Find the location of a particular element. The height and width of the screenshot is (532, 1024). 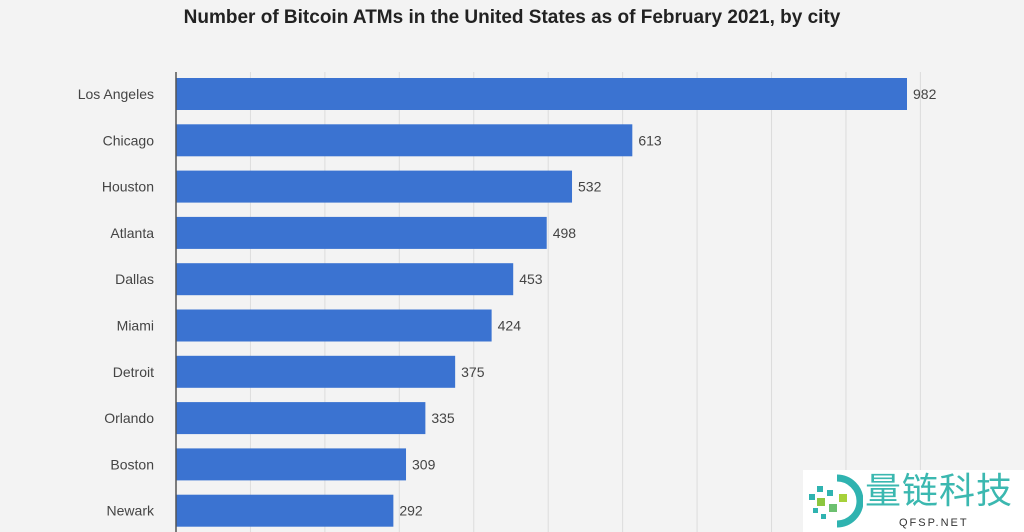

category-label: Houston is located at coordinates (128, 187).